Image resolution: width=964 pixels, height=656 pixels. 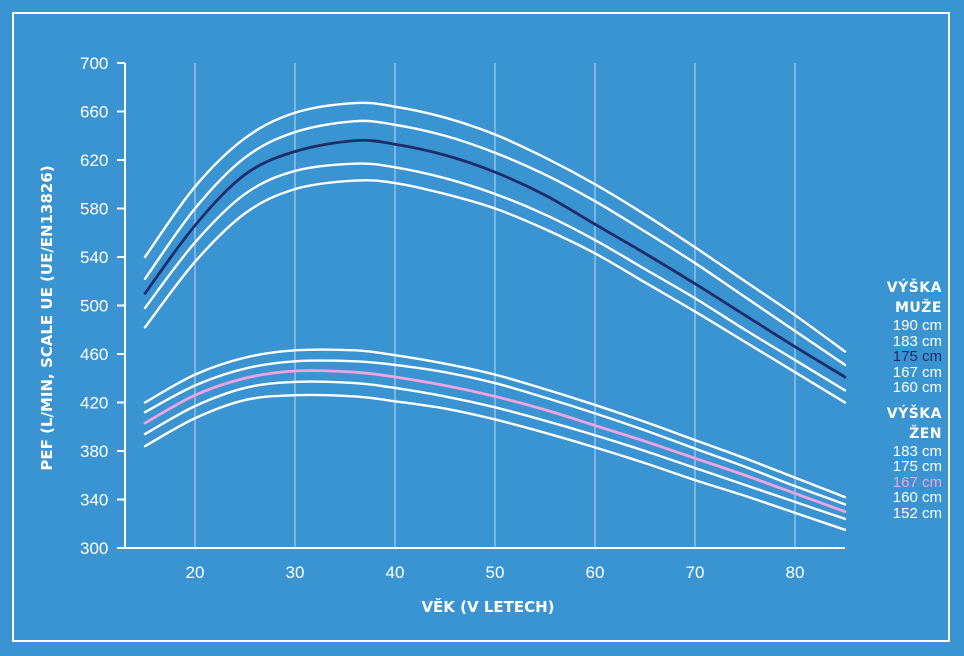 I want to click on x-tick-label: 40, so click(x=395, y=572).